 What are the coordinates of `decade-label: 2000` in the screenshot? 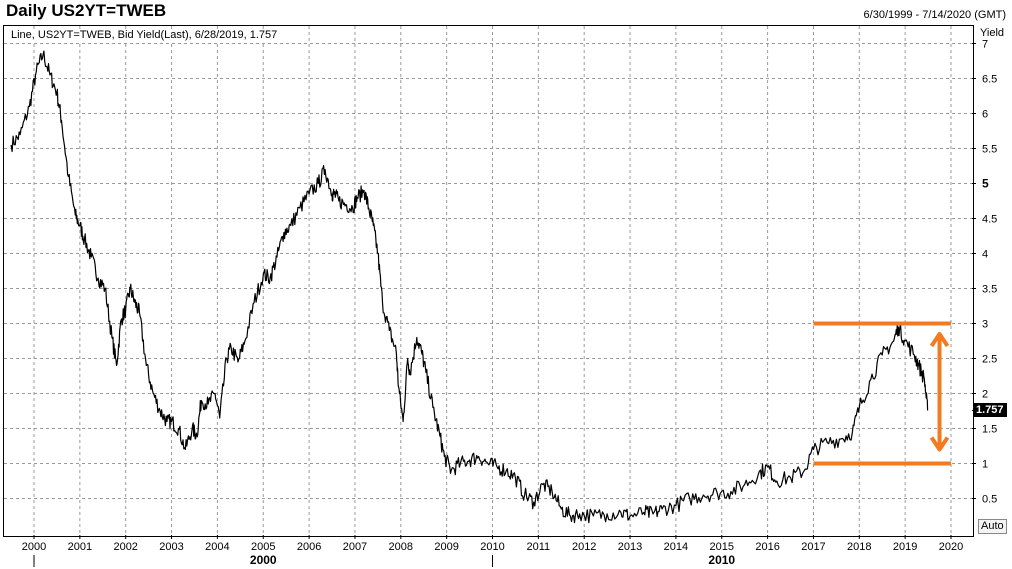 It's located at (263, 560).